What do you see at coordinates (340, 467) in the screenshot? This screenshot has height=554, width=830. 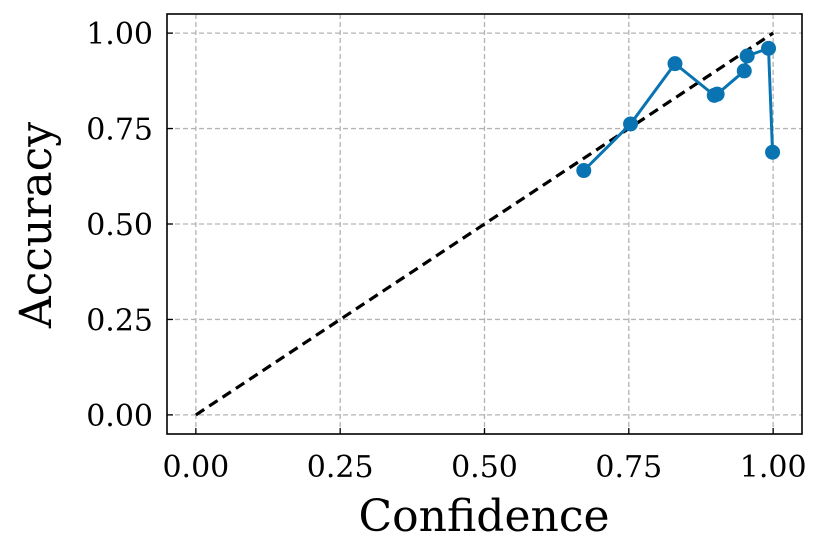 I see `x-tick-label-1: 0.25` at bounding box center [340, 467].